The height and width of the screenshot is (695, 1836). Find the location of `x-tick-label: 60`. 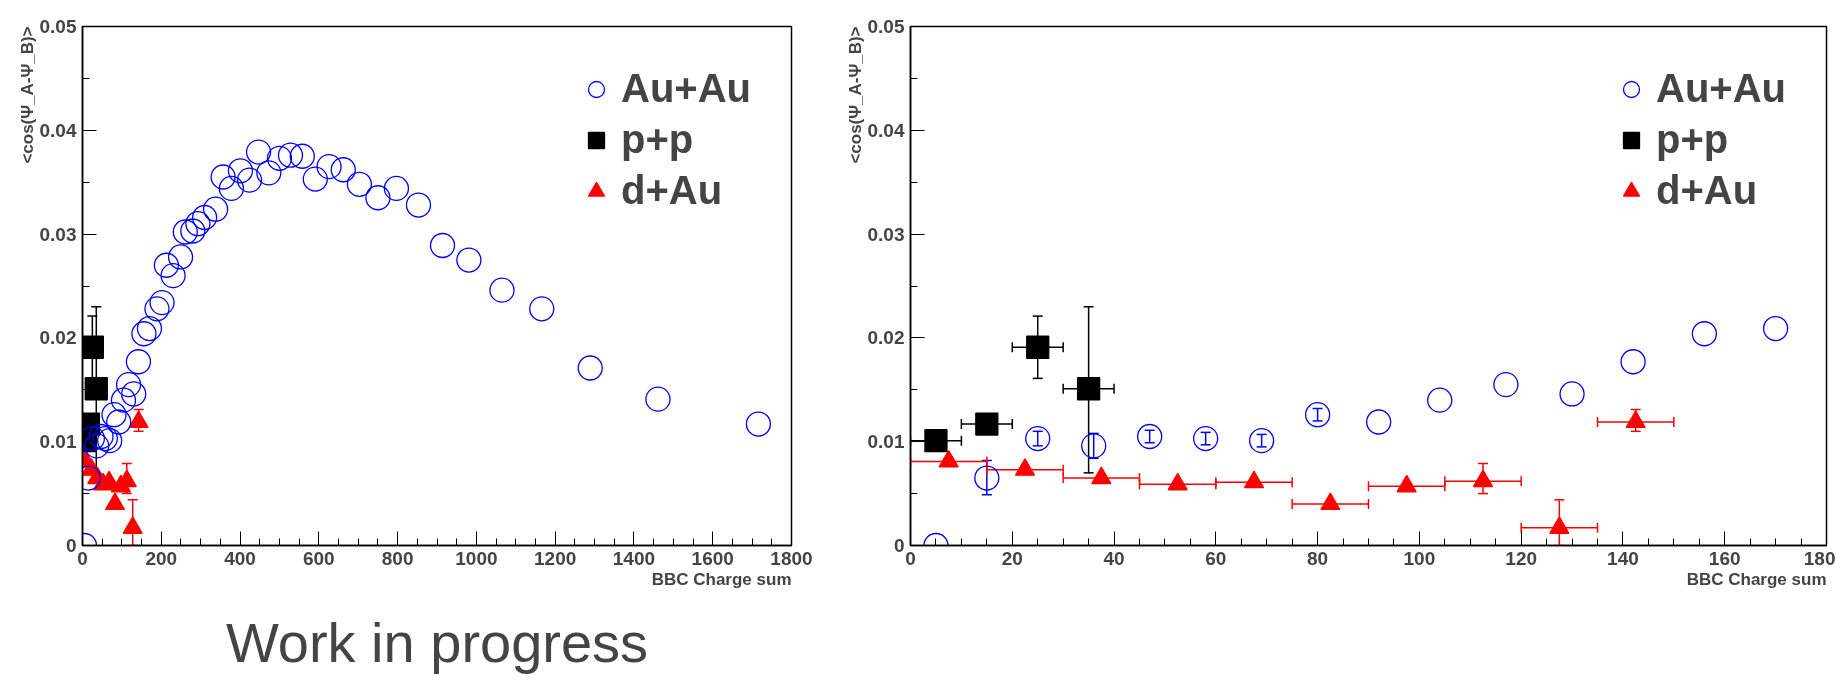

x-tick-label: 60 is located at coordinates (1216, 558).